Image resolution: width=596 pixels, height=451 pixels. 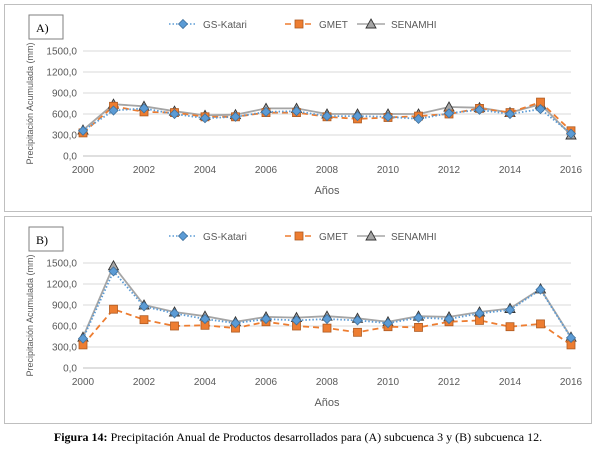 I want to click on chart-a-x-tick-label: 2014, so click(x=510, y=170).